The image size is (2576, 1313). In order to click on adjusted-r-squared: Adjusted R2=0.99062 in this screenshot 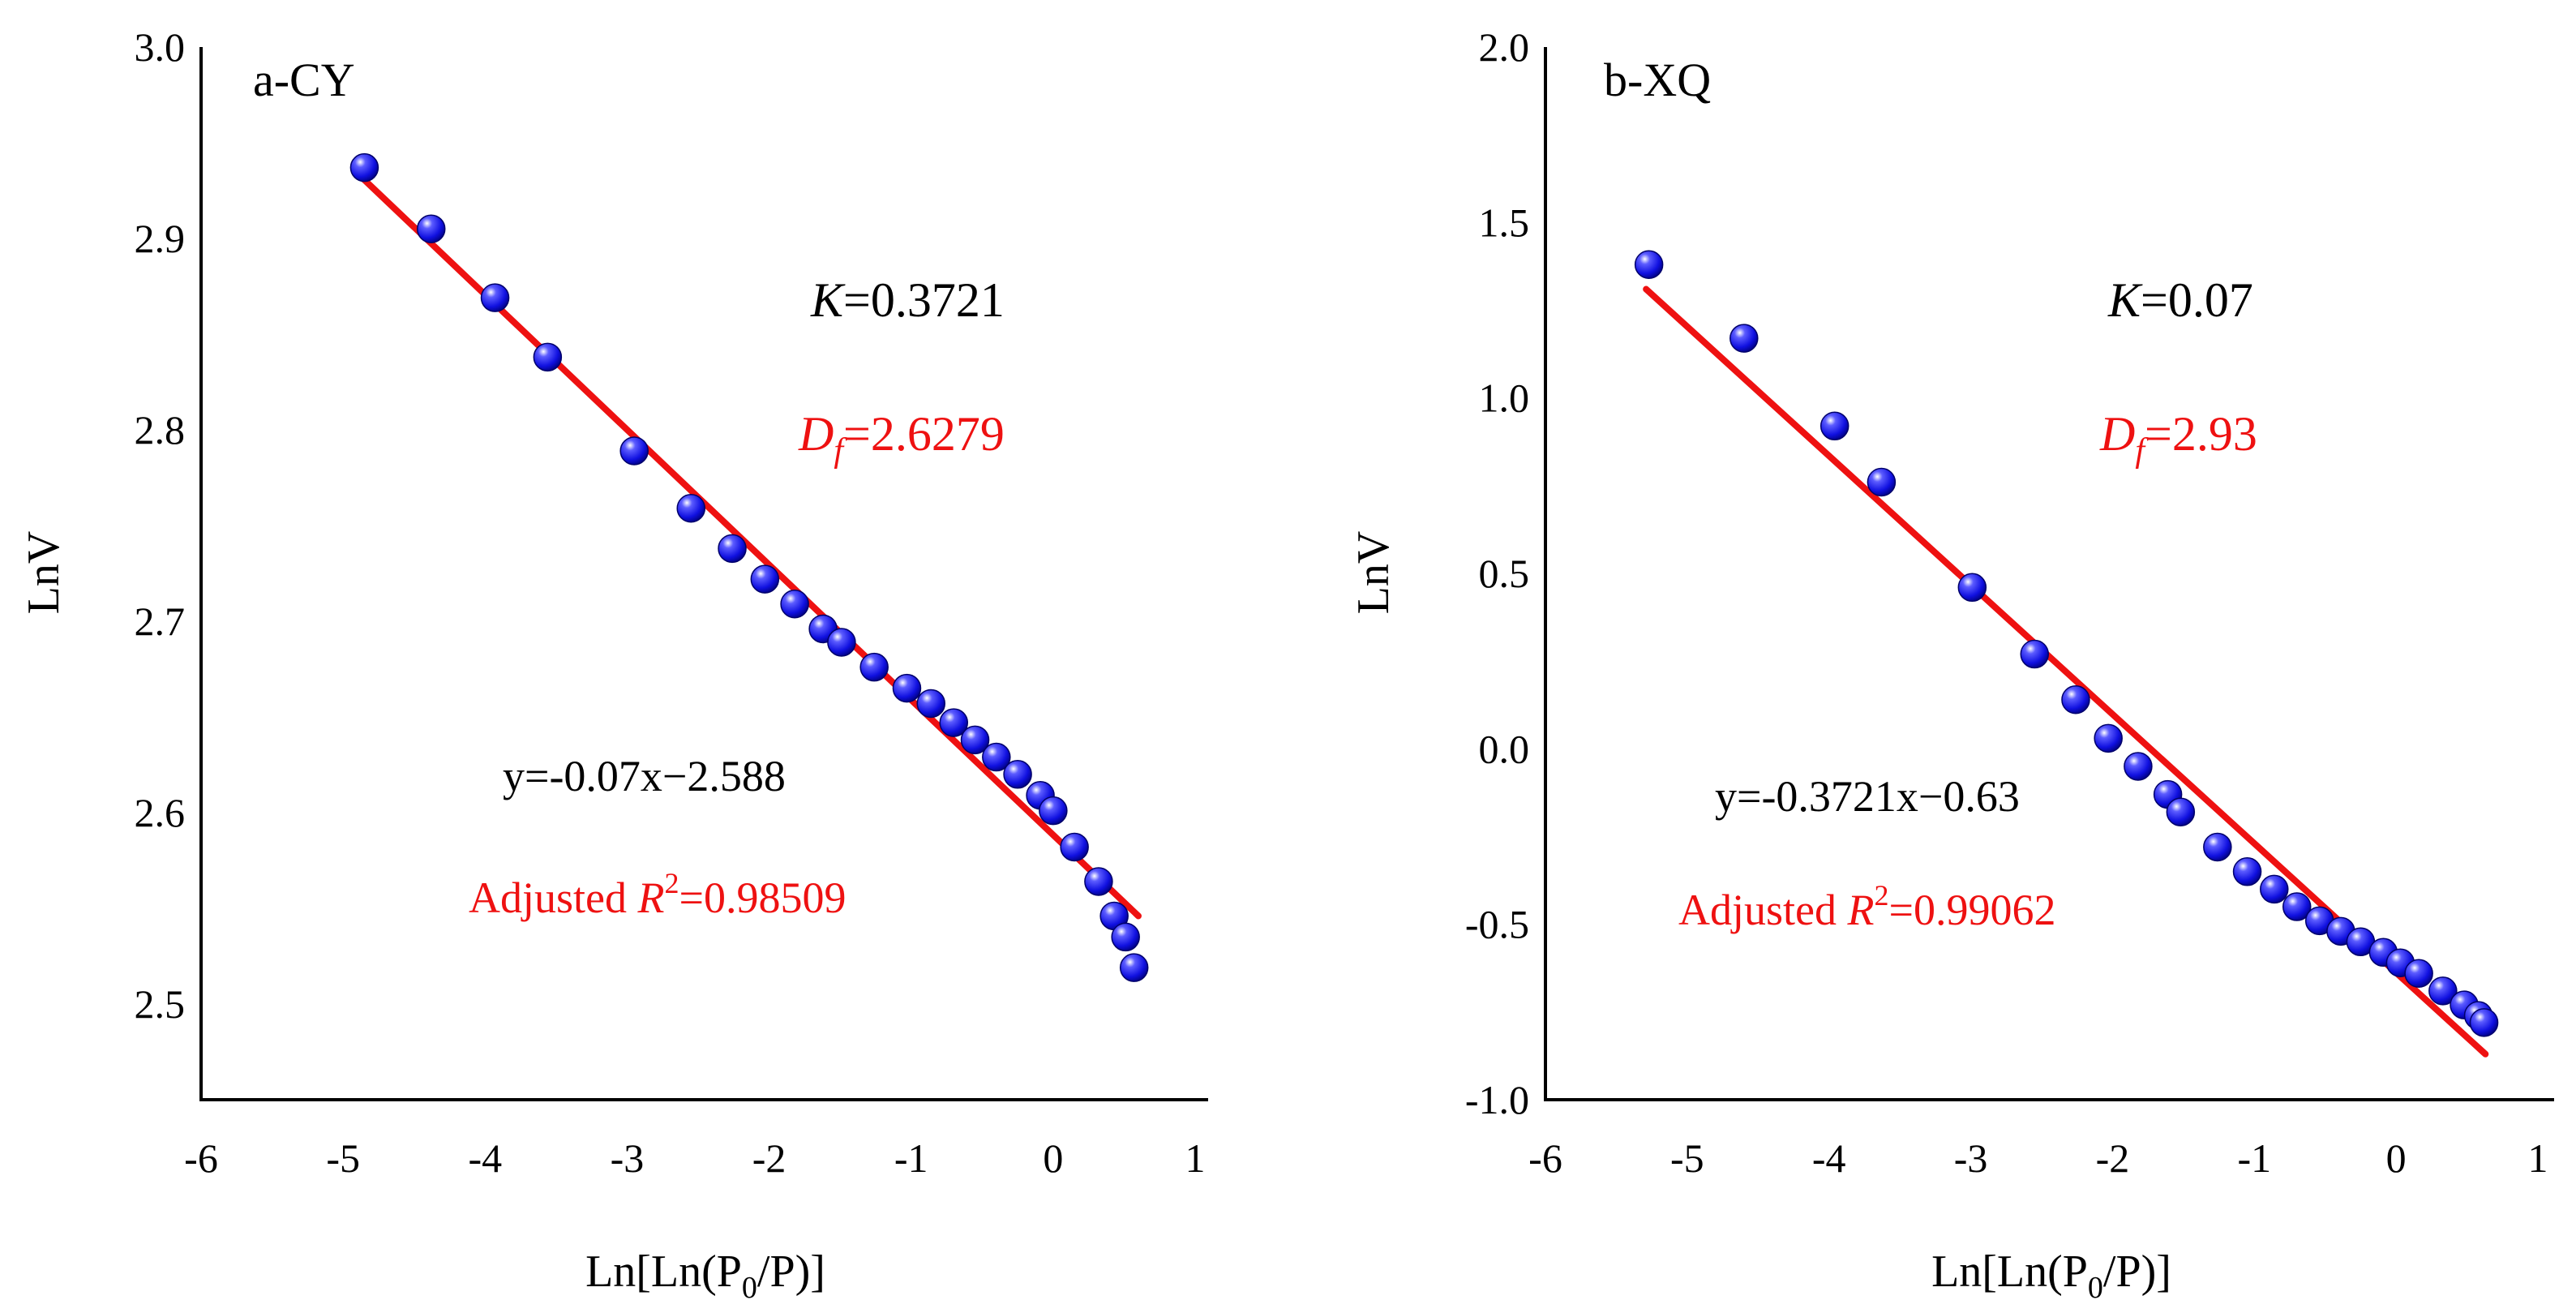, I will do `click(1866, 906)`.